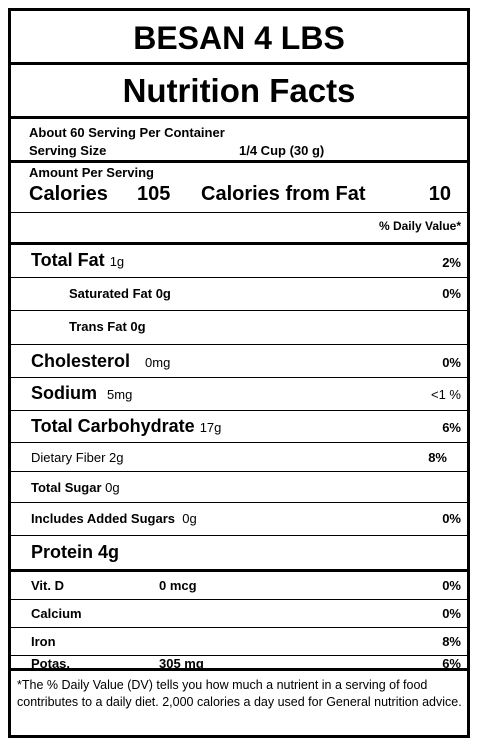  I want to click on row-vitamin-d: Vit. D 0 mcg 0%, so click(239, 586).